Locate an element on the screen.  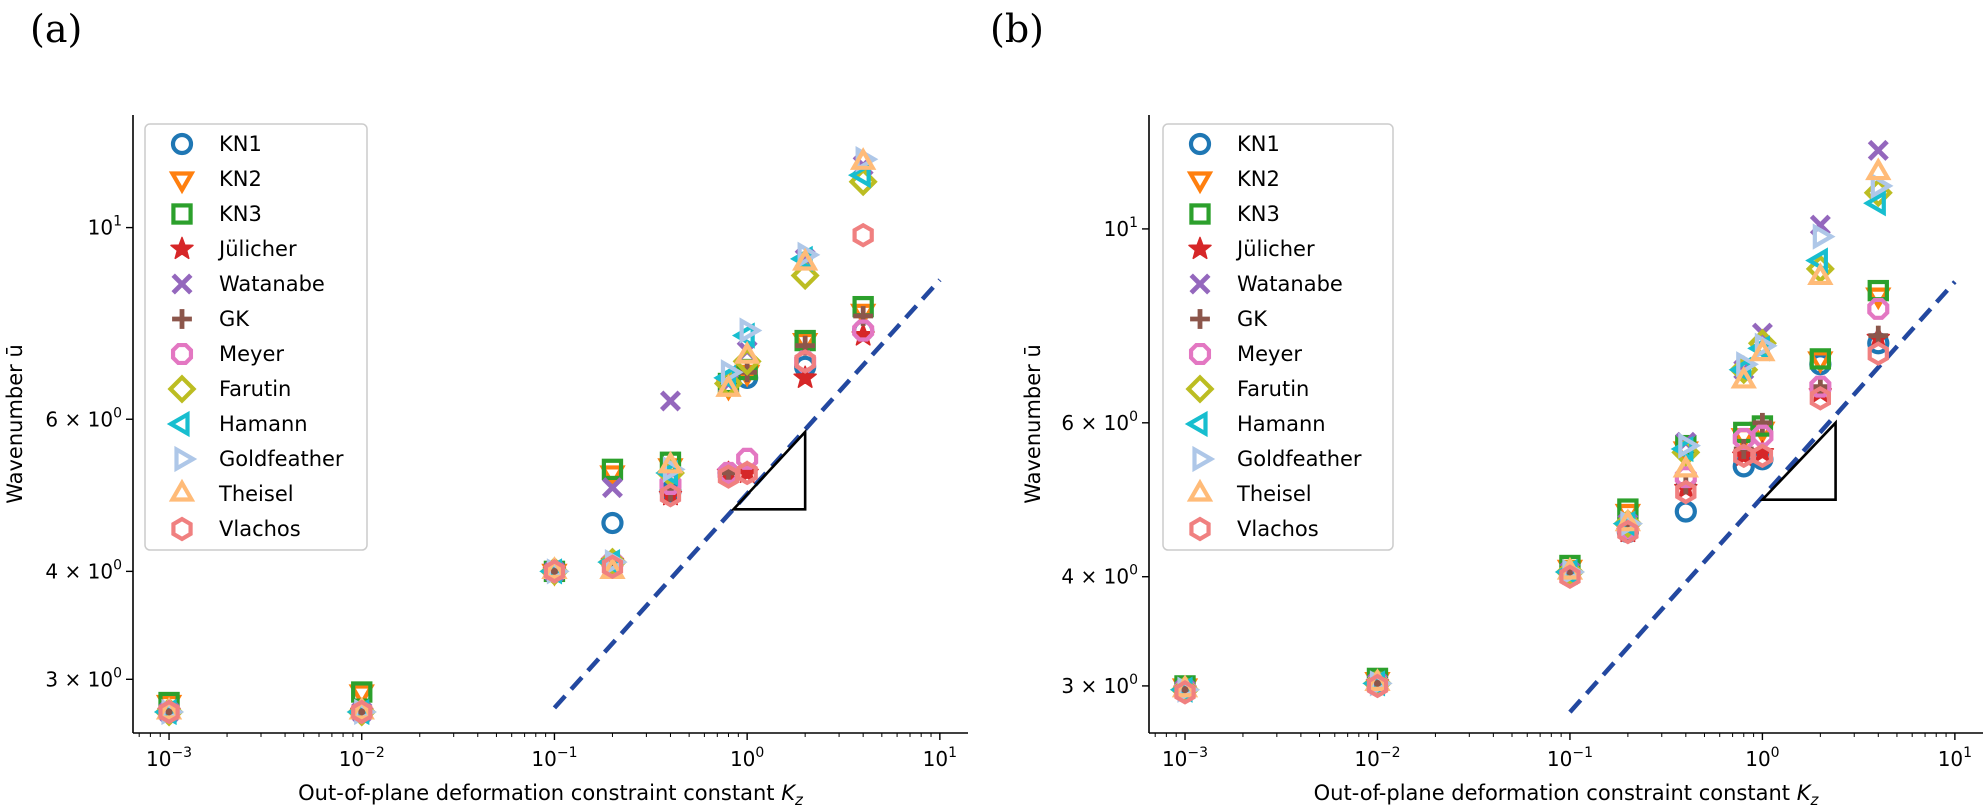
legend-label: Vlachos is located at coordinates (1278, 529).